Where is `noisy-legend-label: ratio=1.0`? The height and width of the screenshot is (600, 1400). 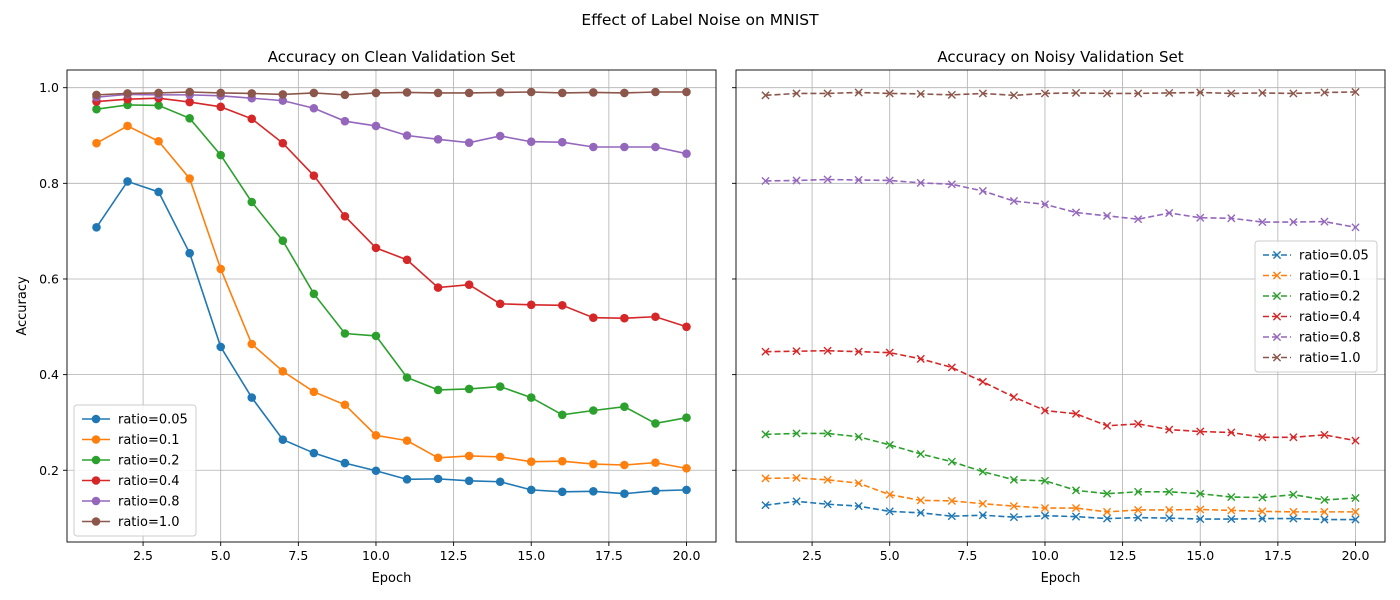 noisy-legend-label: ratio=1.0 is located at coordinates (1330, 358).